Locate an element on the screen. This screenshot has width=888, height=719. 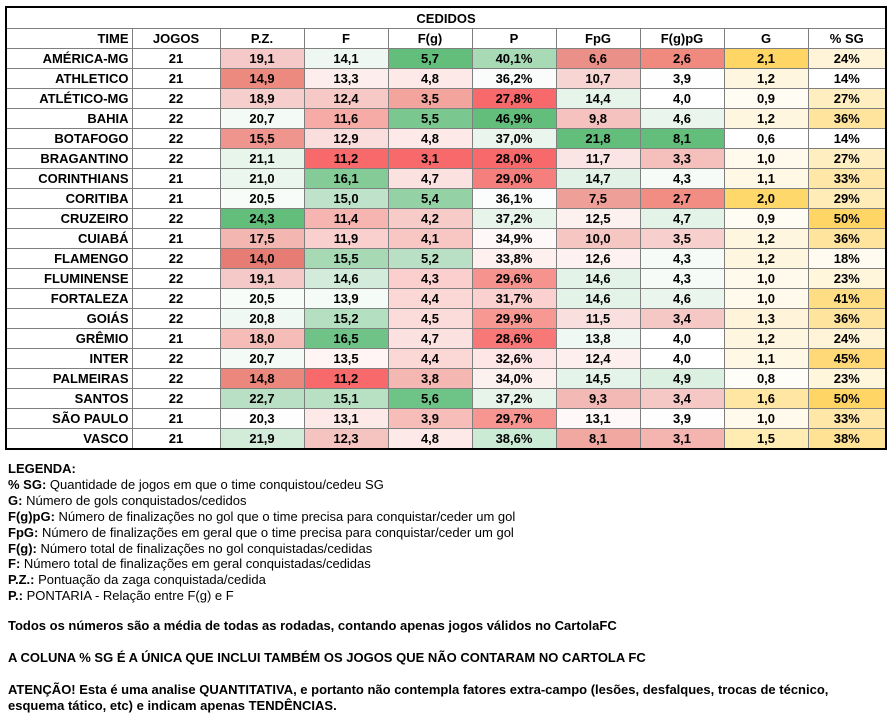
table-cell: 20,7 is located at coordinates (262, 358).